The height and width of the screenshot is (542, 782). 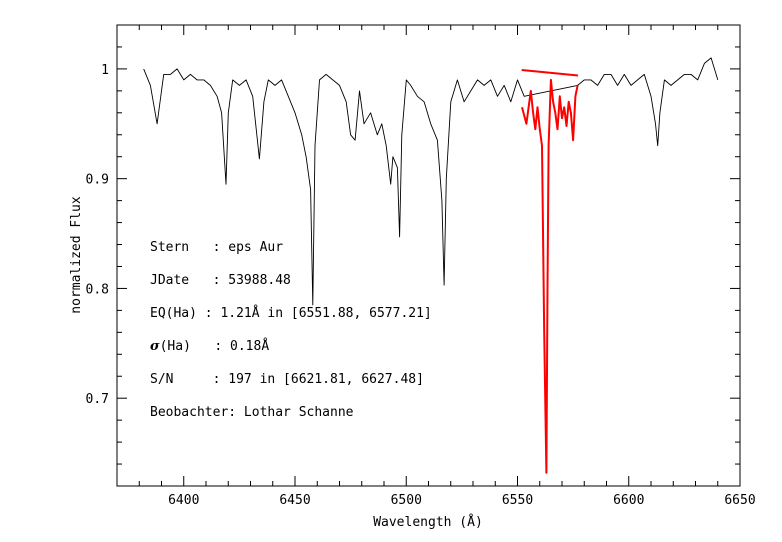 What do you see at coordinates (739, 500) in the screenshot?
I see `x-tick-label: 6650` at bounding box center [739, 500].